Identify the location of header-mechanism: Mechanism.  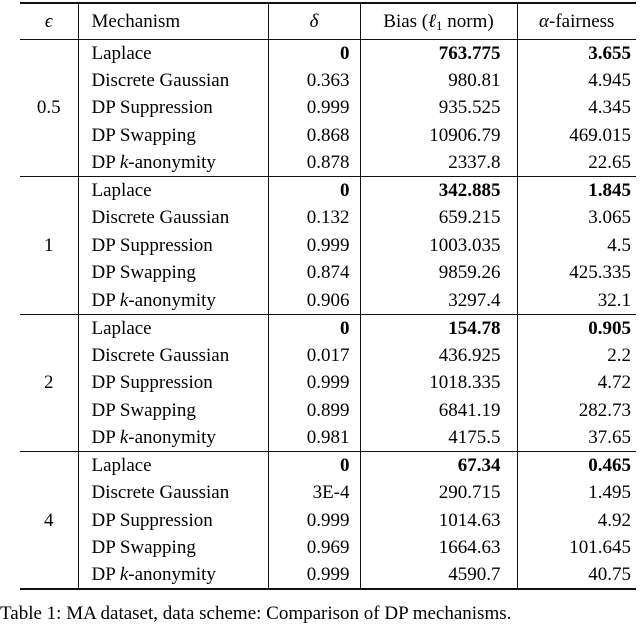
(172, 21).